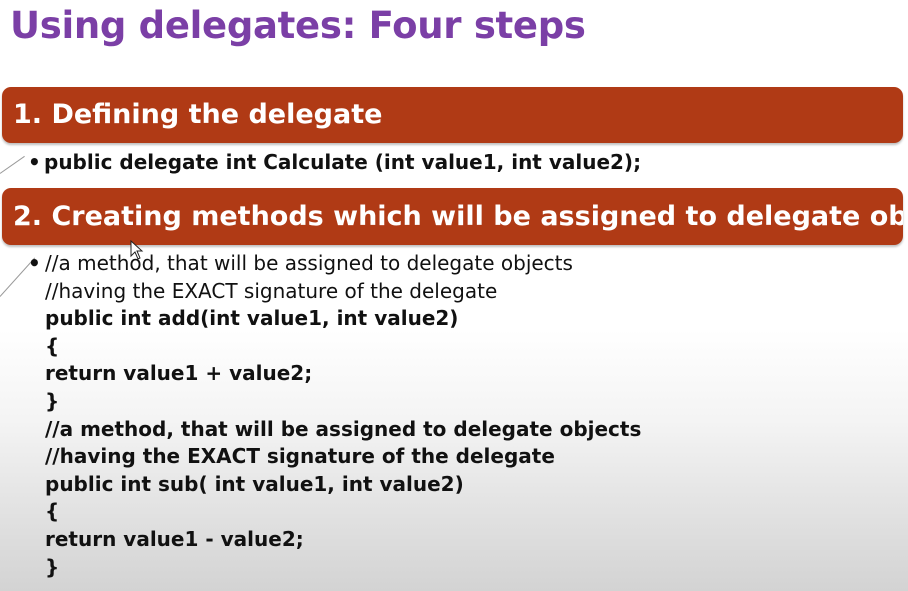 The width and height of the screenshot is (908, 591). Describe the element at coordinates (12, 164) in the screenshot. I see `decorative-line` at that location.